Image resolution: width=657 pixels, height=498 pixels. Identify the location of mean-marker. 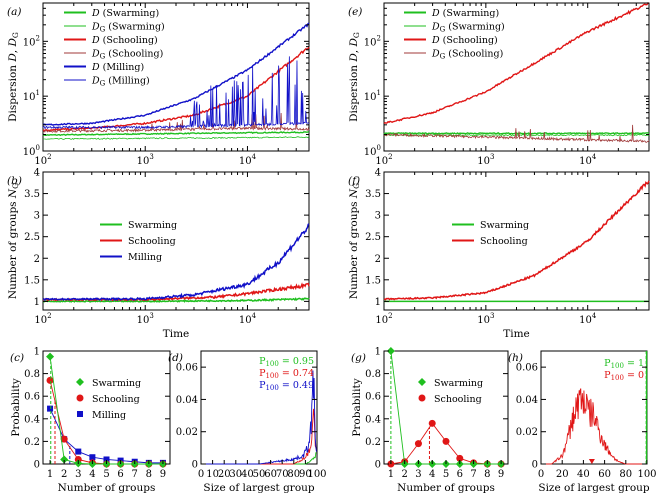
(591, 461).